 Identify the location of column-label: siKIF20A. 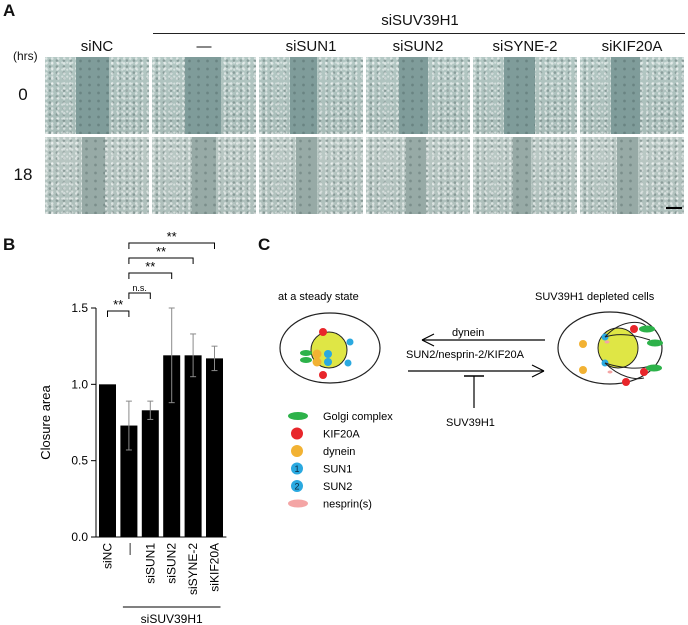
(632, 46).